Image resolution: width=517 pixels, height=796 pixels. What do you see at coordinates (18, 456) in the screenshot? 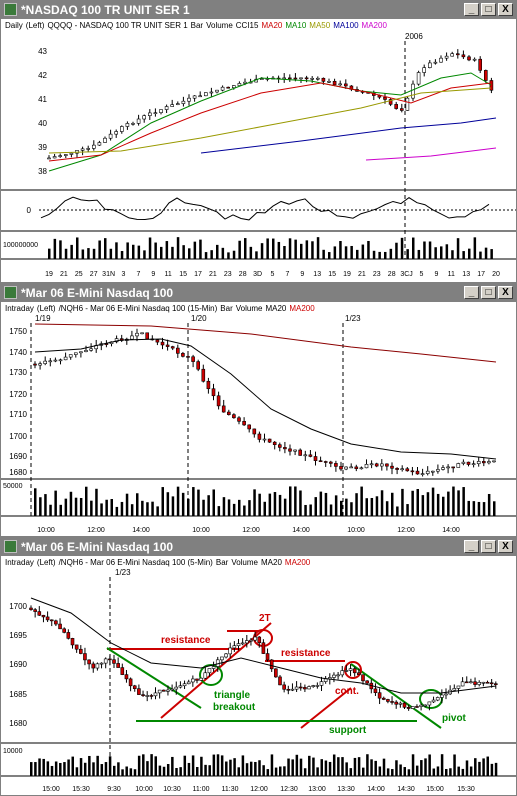
I see `price-tick-label: 1690` at bounding box center [18, 456].